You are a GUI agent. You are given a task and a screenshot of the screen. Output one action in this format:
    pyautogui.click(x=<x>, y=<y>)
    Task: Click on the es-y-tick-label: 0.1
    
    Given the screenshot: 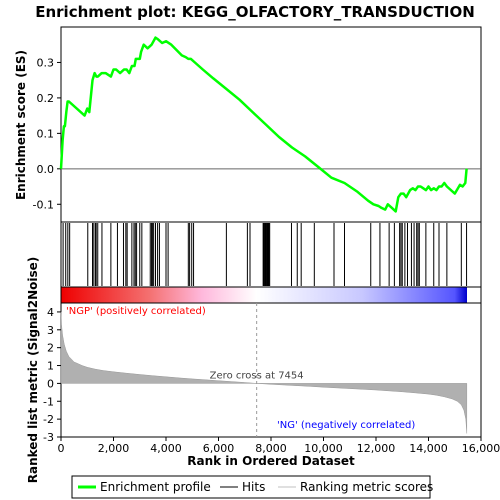 What is the action you would take?
    pyautogui.click(x=46, y=133)
    